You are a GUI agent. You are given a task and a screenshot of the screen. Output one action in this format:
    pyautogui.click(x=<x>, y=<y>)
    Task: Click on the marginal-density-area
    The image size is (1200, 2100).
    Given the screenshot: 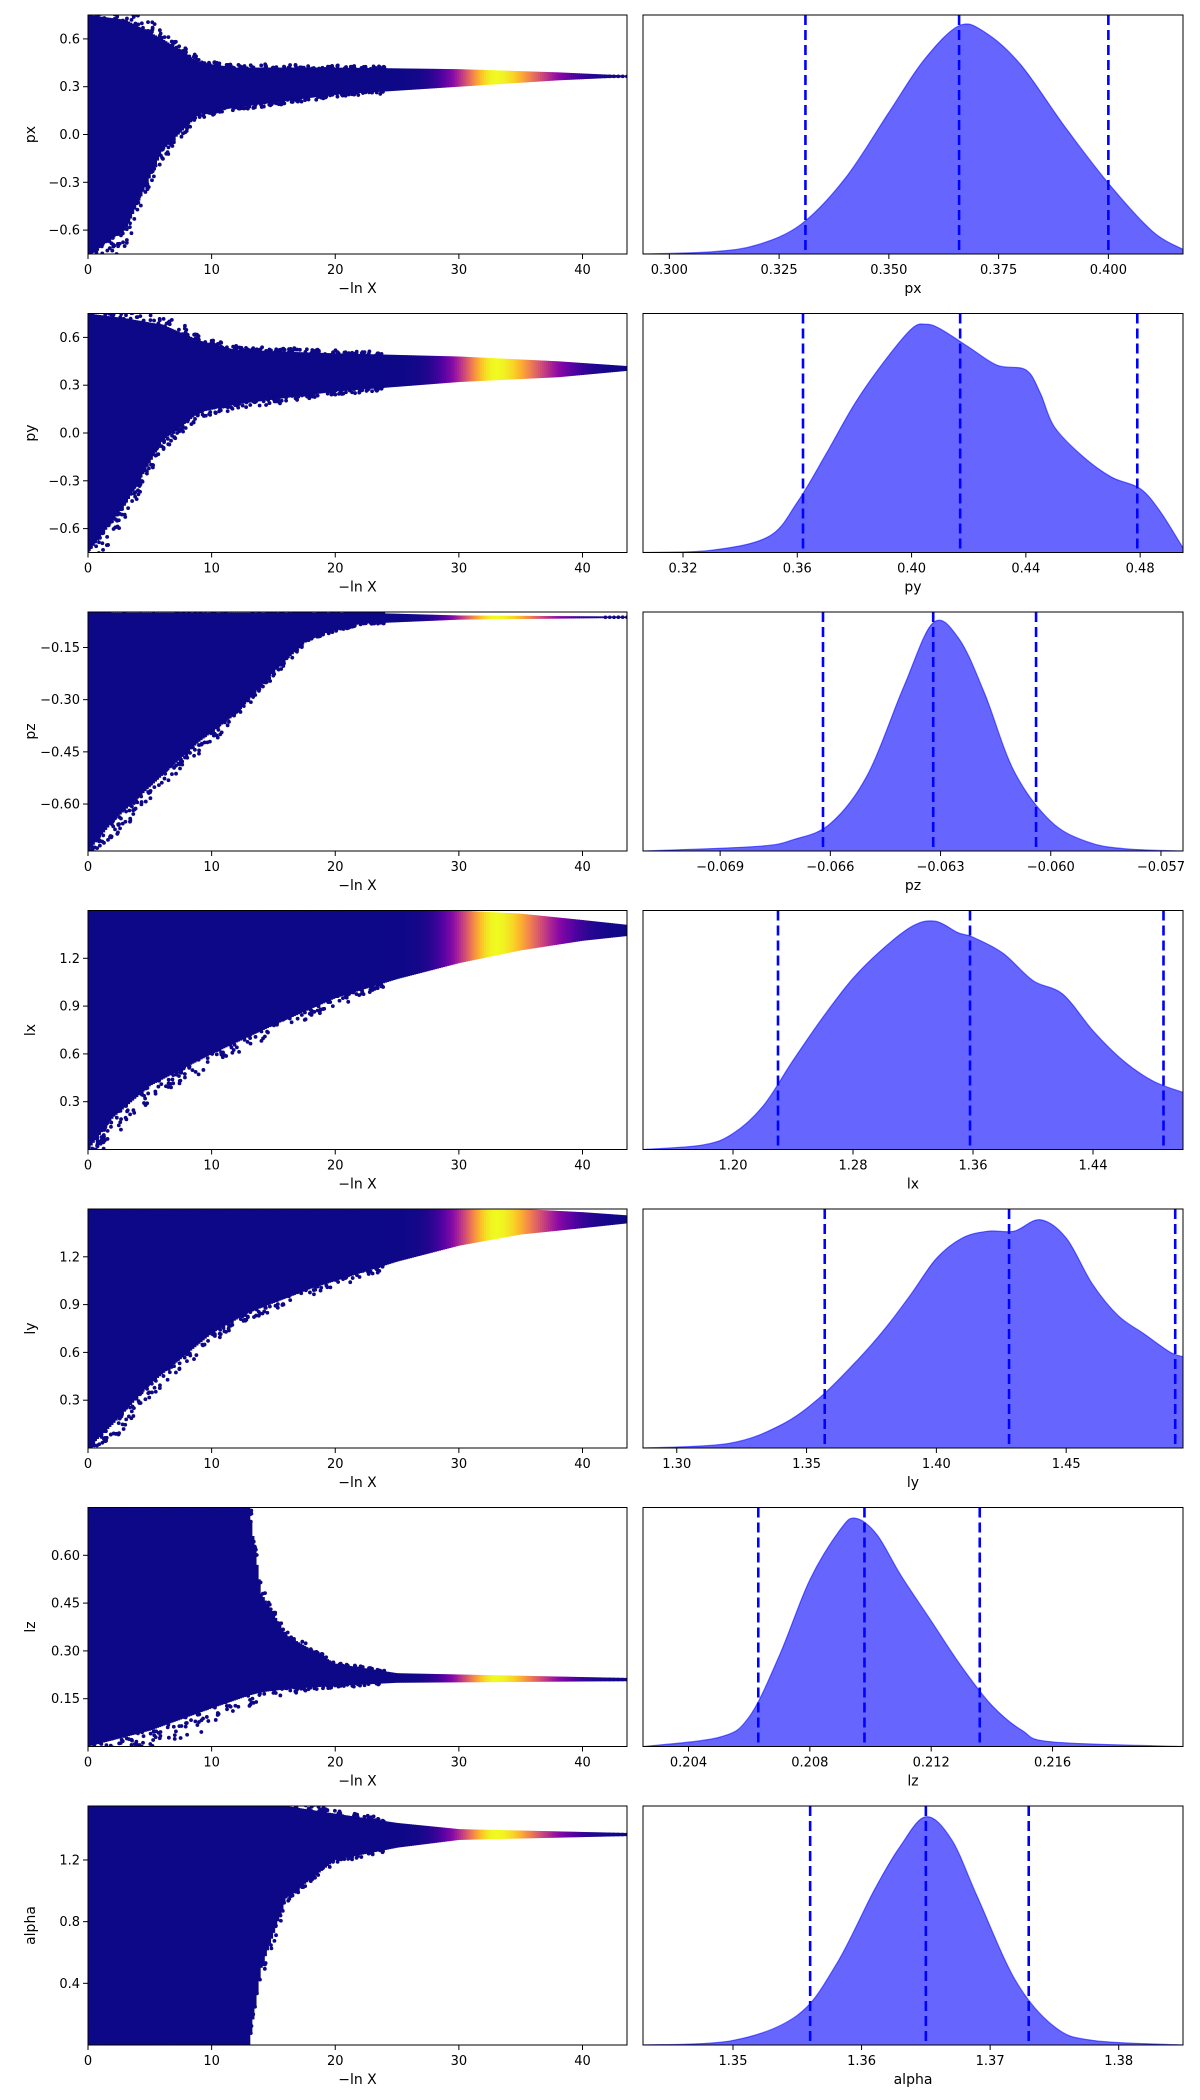 What is the action you would take?
    pyautogui.click(x=913, y=438)
    